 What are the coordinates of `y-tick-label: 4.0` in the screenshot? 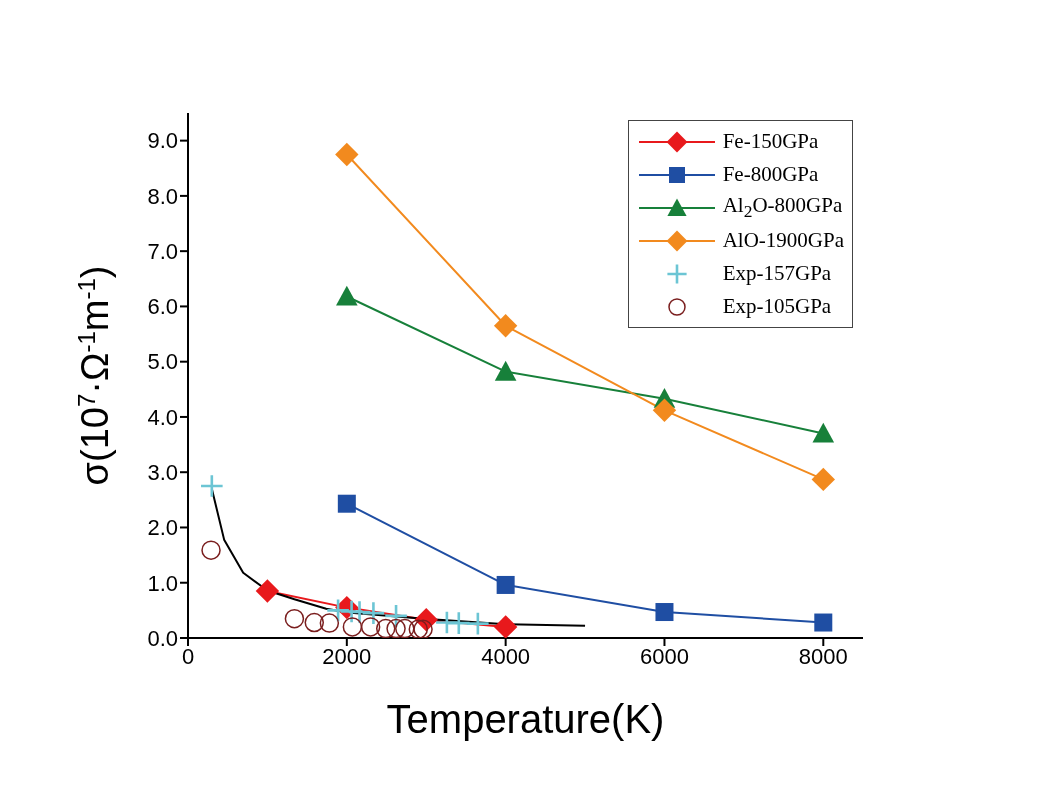 It's located at (162, 417).